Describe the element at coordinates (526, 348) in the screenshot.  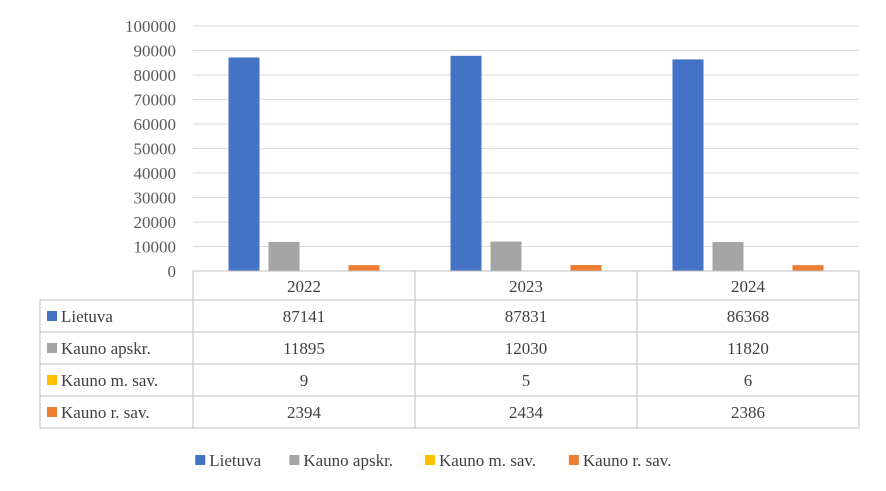
I see `table-cell-value: 12030` at that location.